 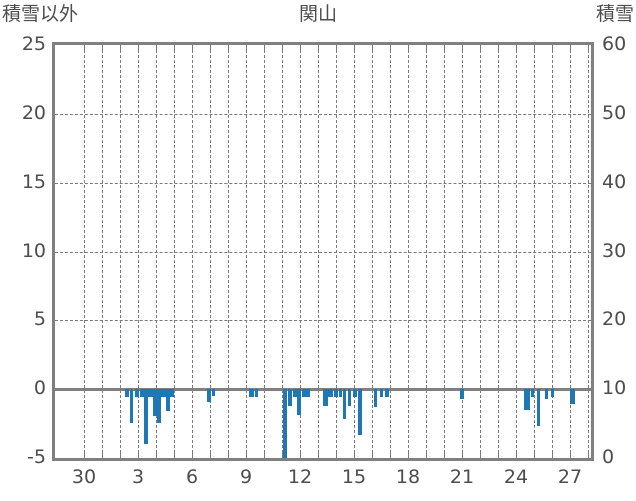 What do you see at coordinates (614, 112) in the screenshot?
I see `right-tick-label: 50` at bounding box center [614, 112].